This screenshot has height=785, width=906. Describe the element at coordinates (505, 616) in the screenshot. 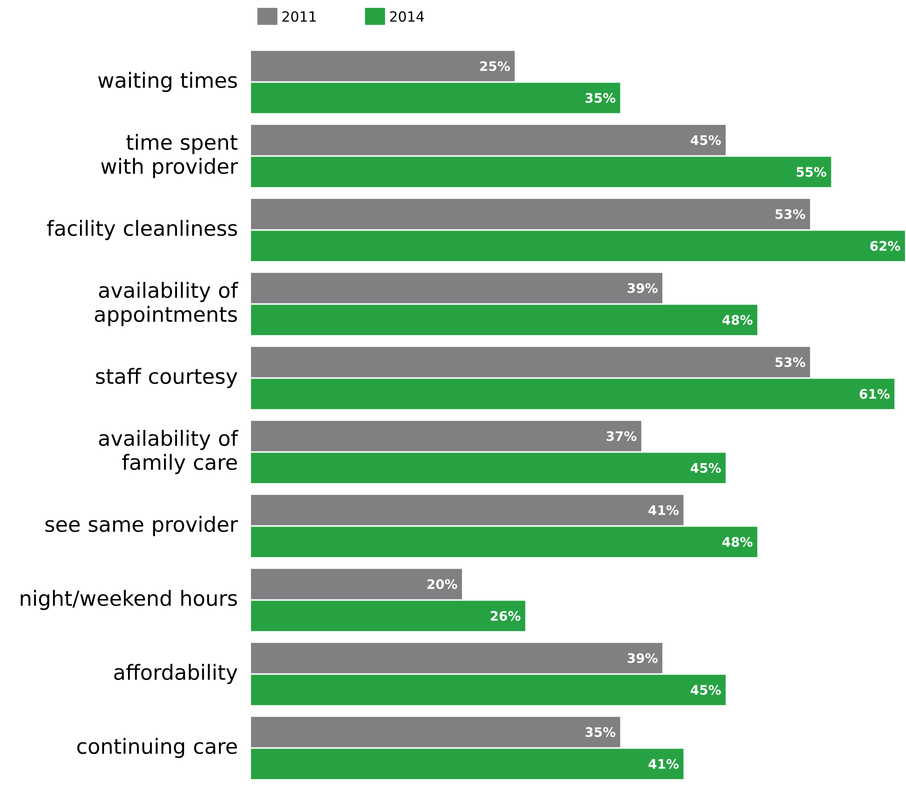

I see `data-label: 26%` at that location.